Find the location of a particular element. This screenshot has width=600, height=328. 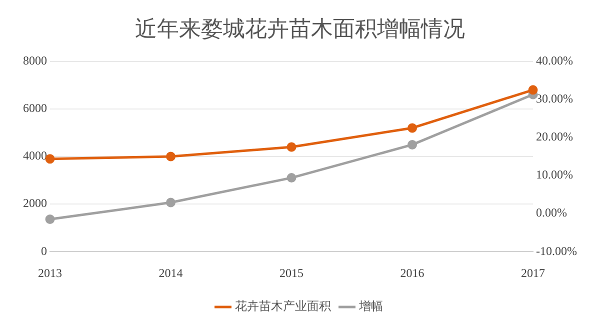

y2-tick-label: -10.00% is located at coordinates (557, 251).